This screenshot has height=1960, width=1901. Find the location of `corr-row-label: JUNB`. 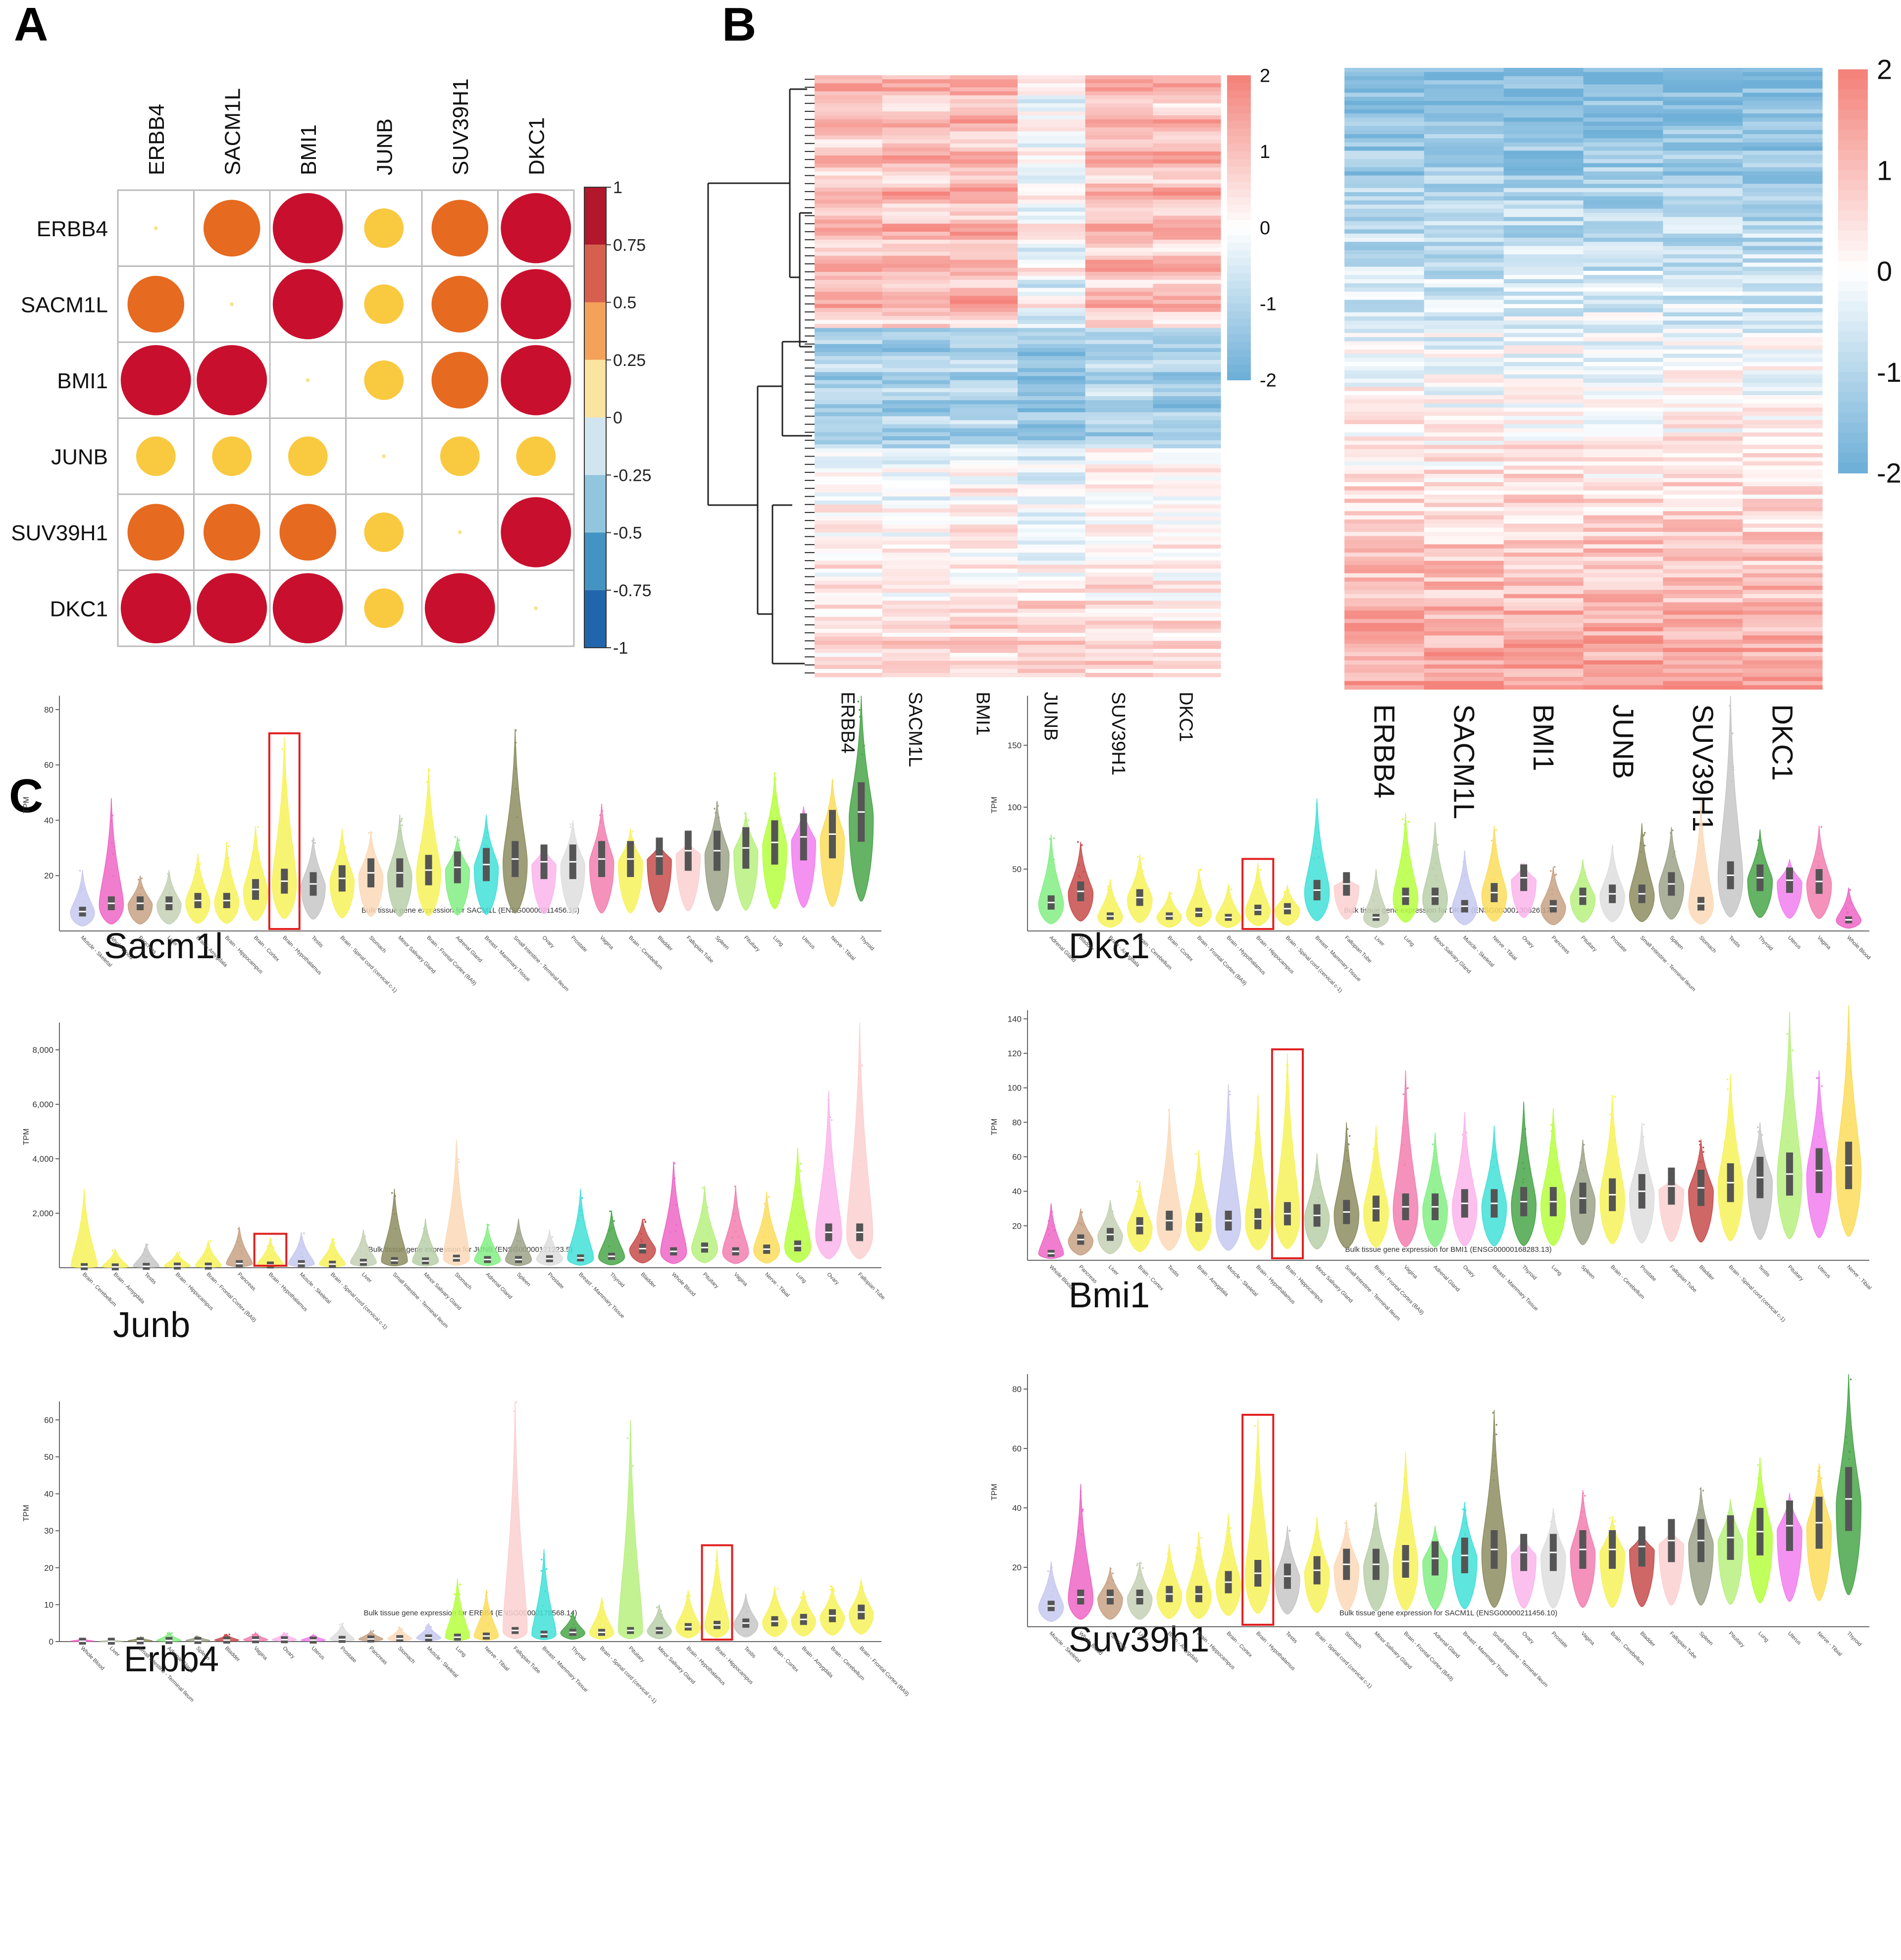

corr-row-label: JUNB is located at coordinates (79, 457).